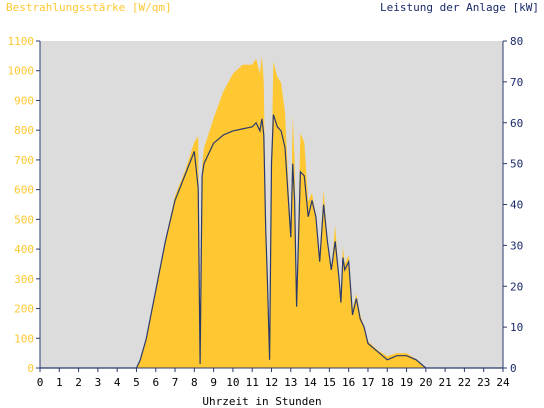 This screenshot has height=408, width=544. Describe the element at coordinates (40, 382) in the screenshot. I see `x-tick-label: 0` at that location.